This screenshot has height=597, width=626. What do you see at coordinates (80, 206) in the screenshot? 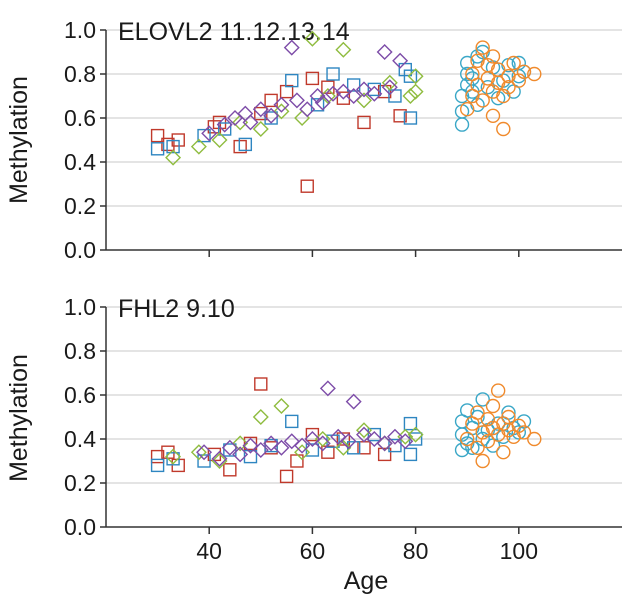
I see `y-tick-label: 0.2` at bounding box center [80, 206].